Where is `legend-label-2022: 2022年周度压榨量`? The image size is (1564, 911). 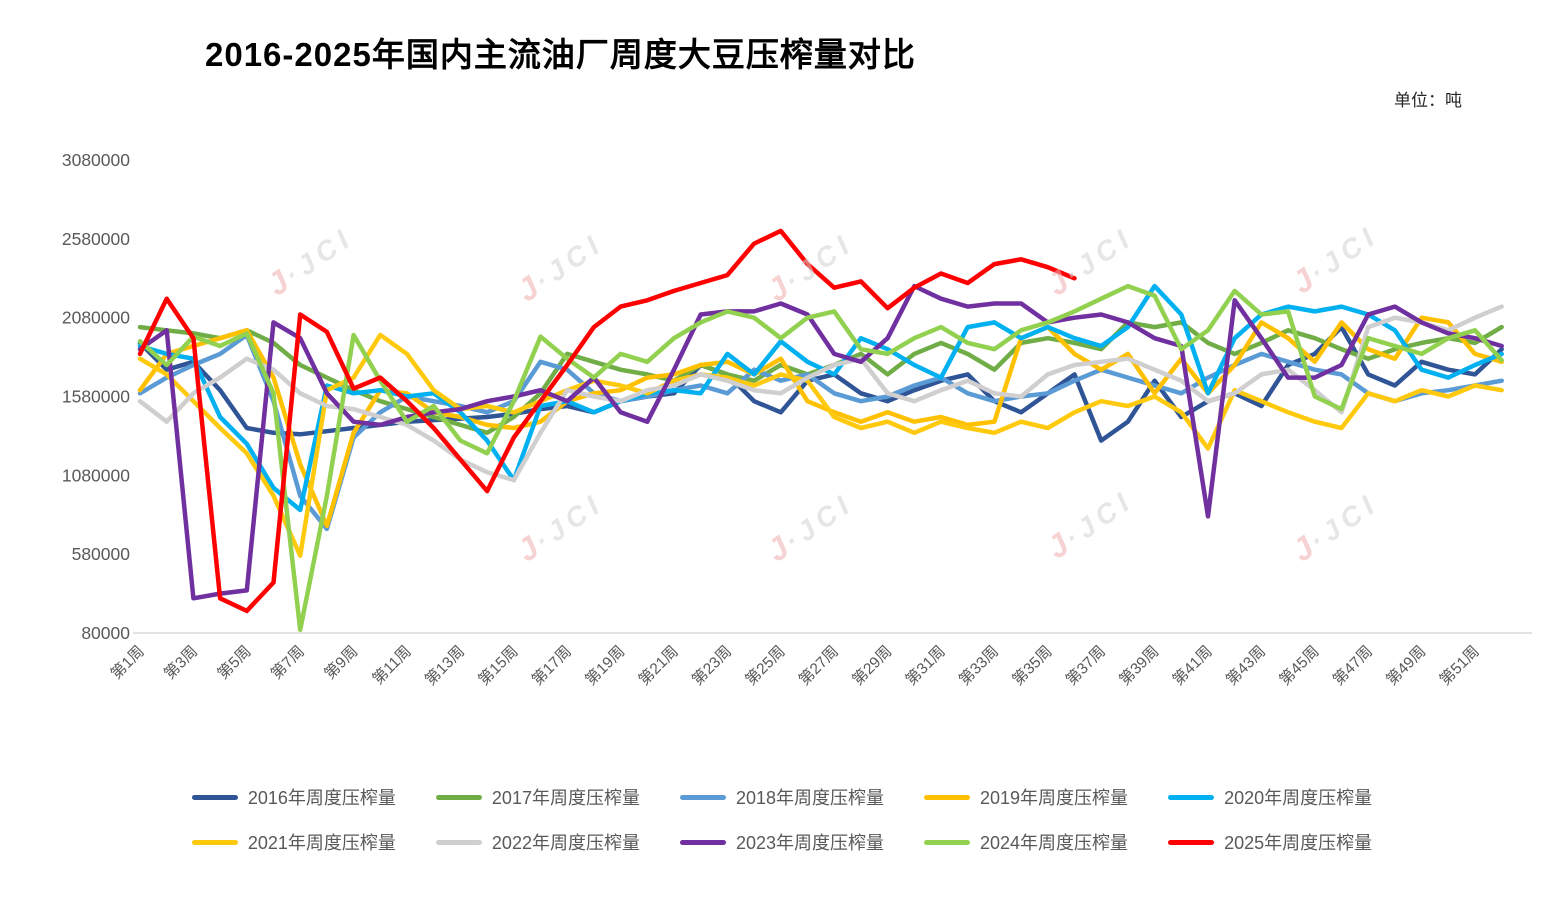
legend-label-2022: 2022年周度压榨量 is located at coordinates (565, 843).